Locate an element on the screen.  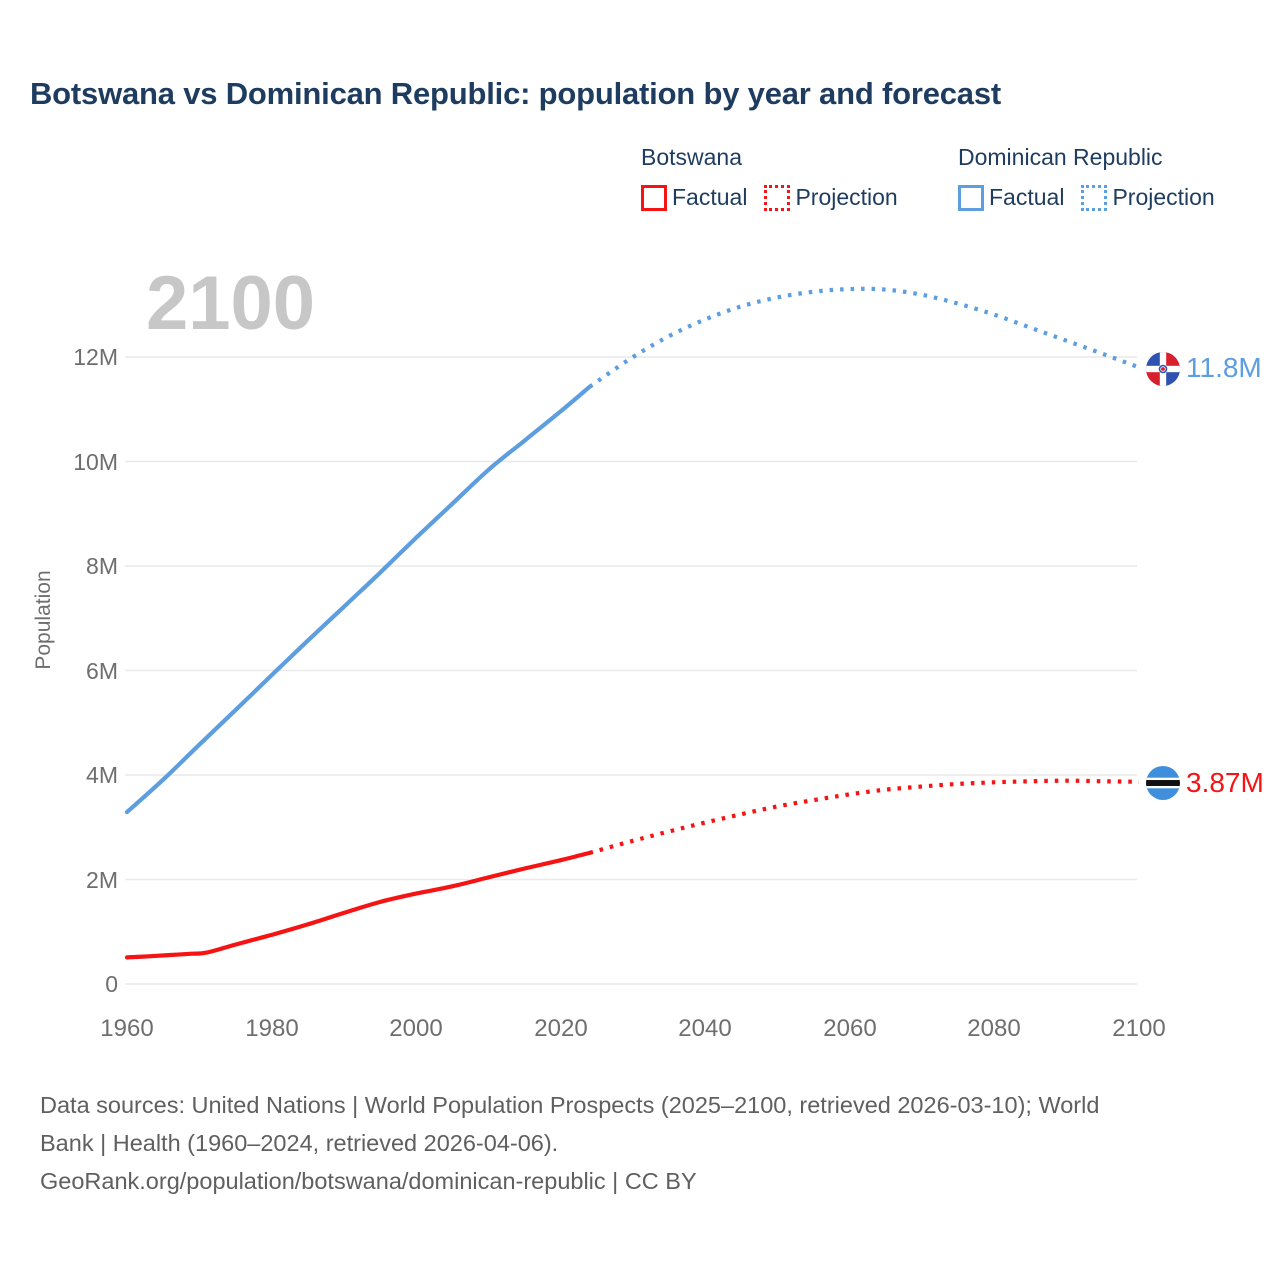
botswana-projection-line is located at coordinates (864, 816).